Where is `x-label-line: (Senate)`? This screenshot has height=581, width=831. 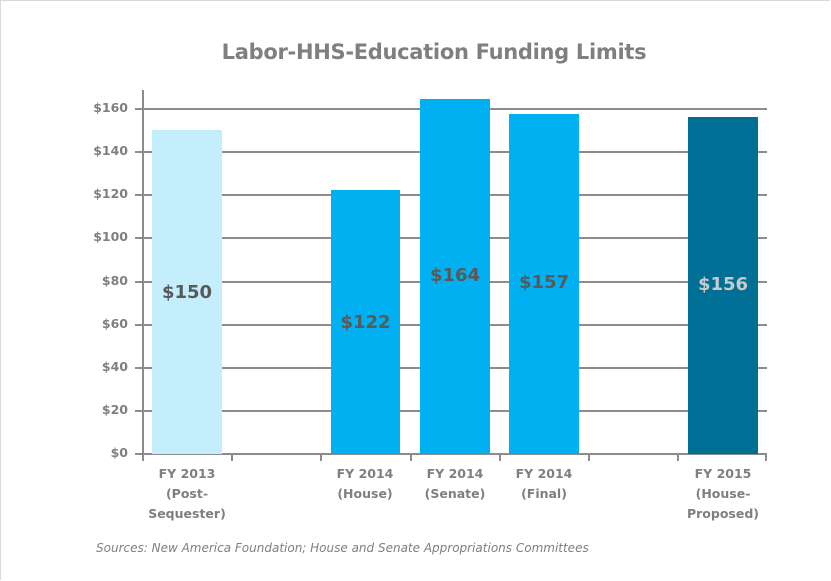 x-label-line: (Senate) is located at coordinates (455, 493).